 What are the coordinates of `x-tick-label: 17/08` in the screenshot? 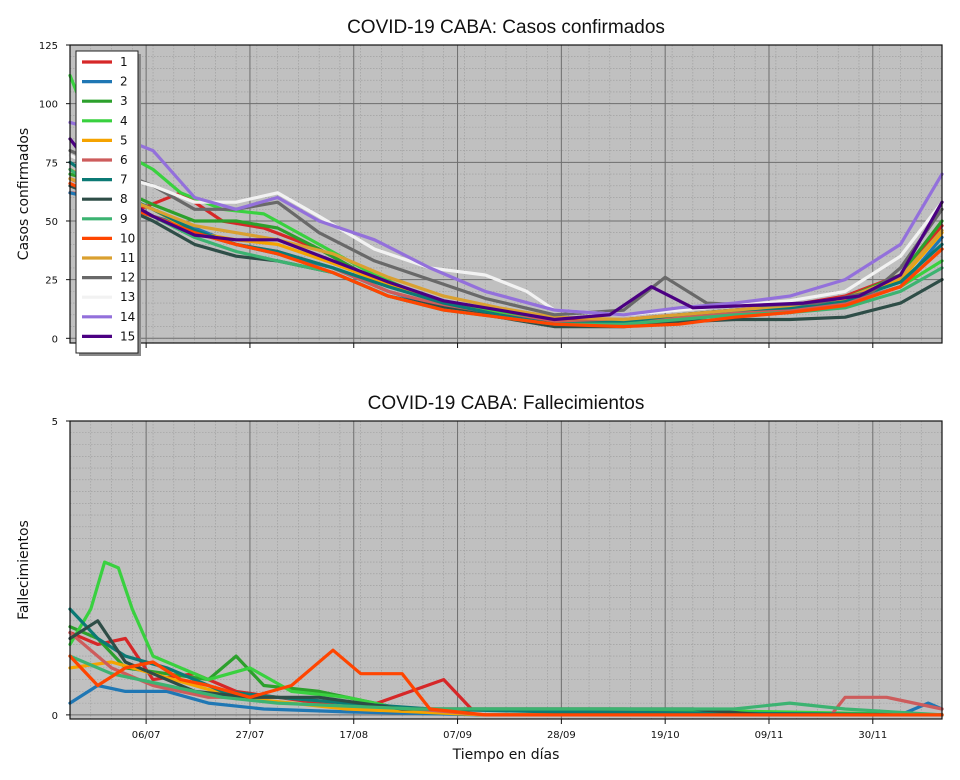 It's located at (353, 735).